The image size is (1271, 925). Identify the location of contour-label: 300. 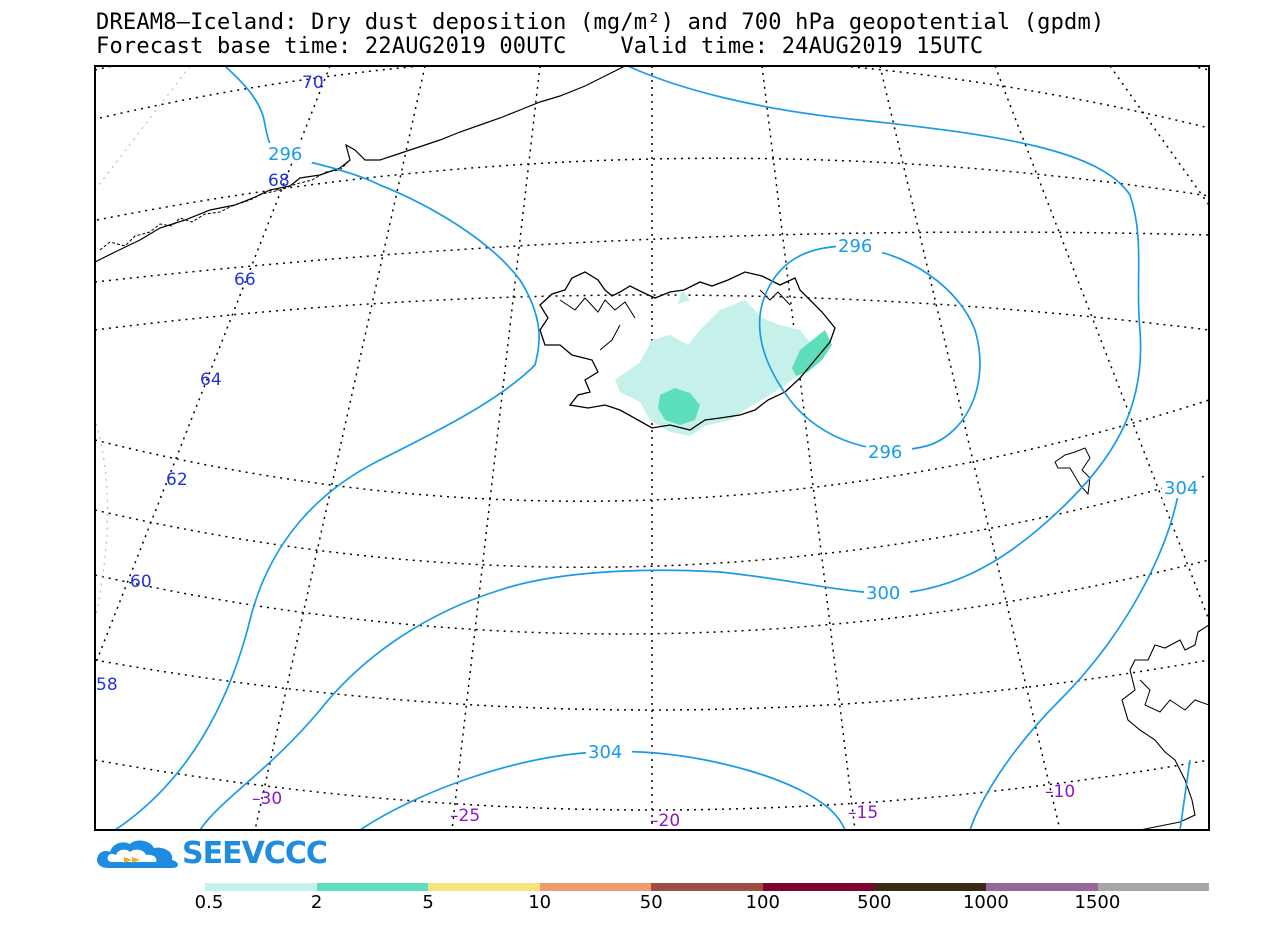
(883, 593).